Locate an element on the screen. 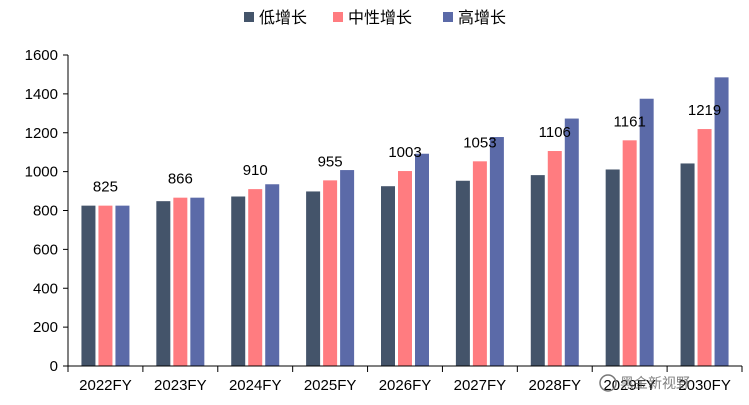  x-tick-label: 2027FY is located at coordinates (480, 385).